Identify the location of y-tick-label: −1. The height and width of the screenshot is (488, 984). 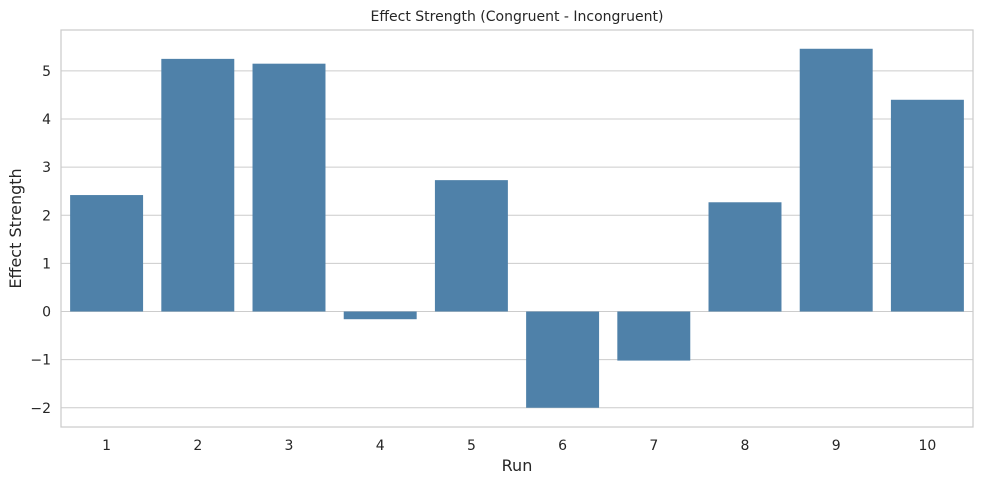
(40, 361).